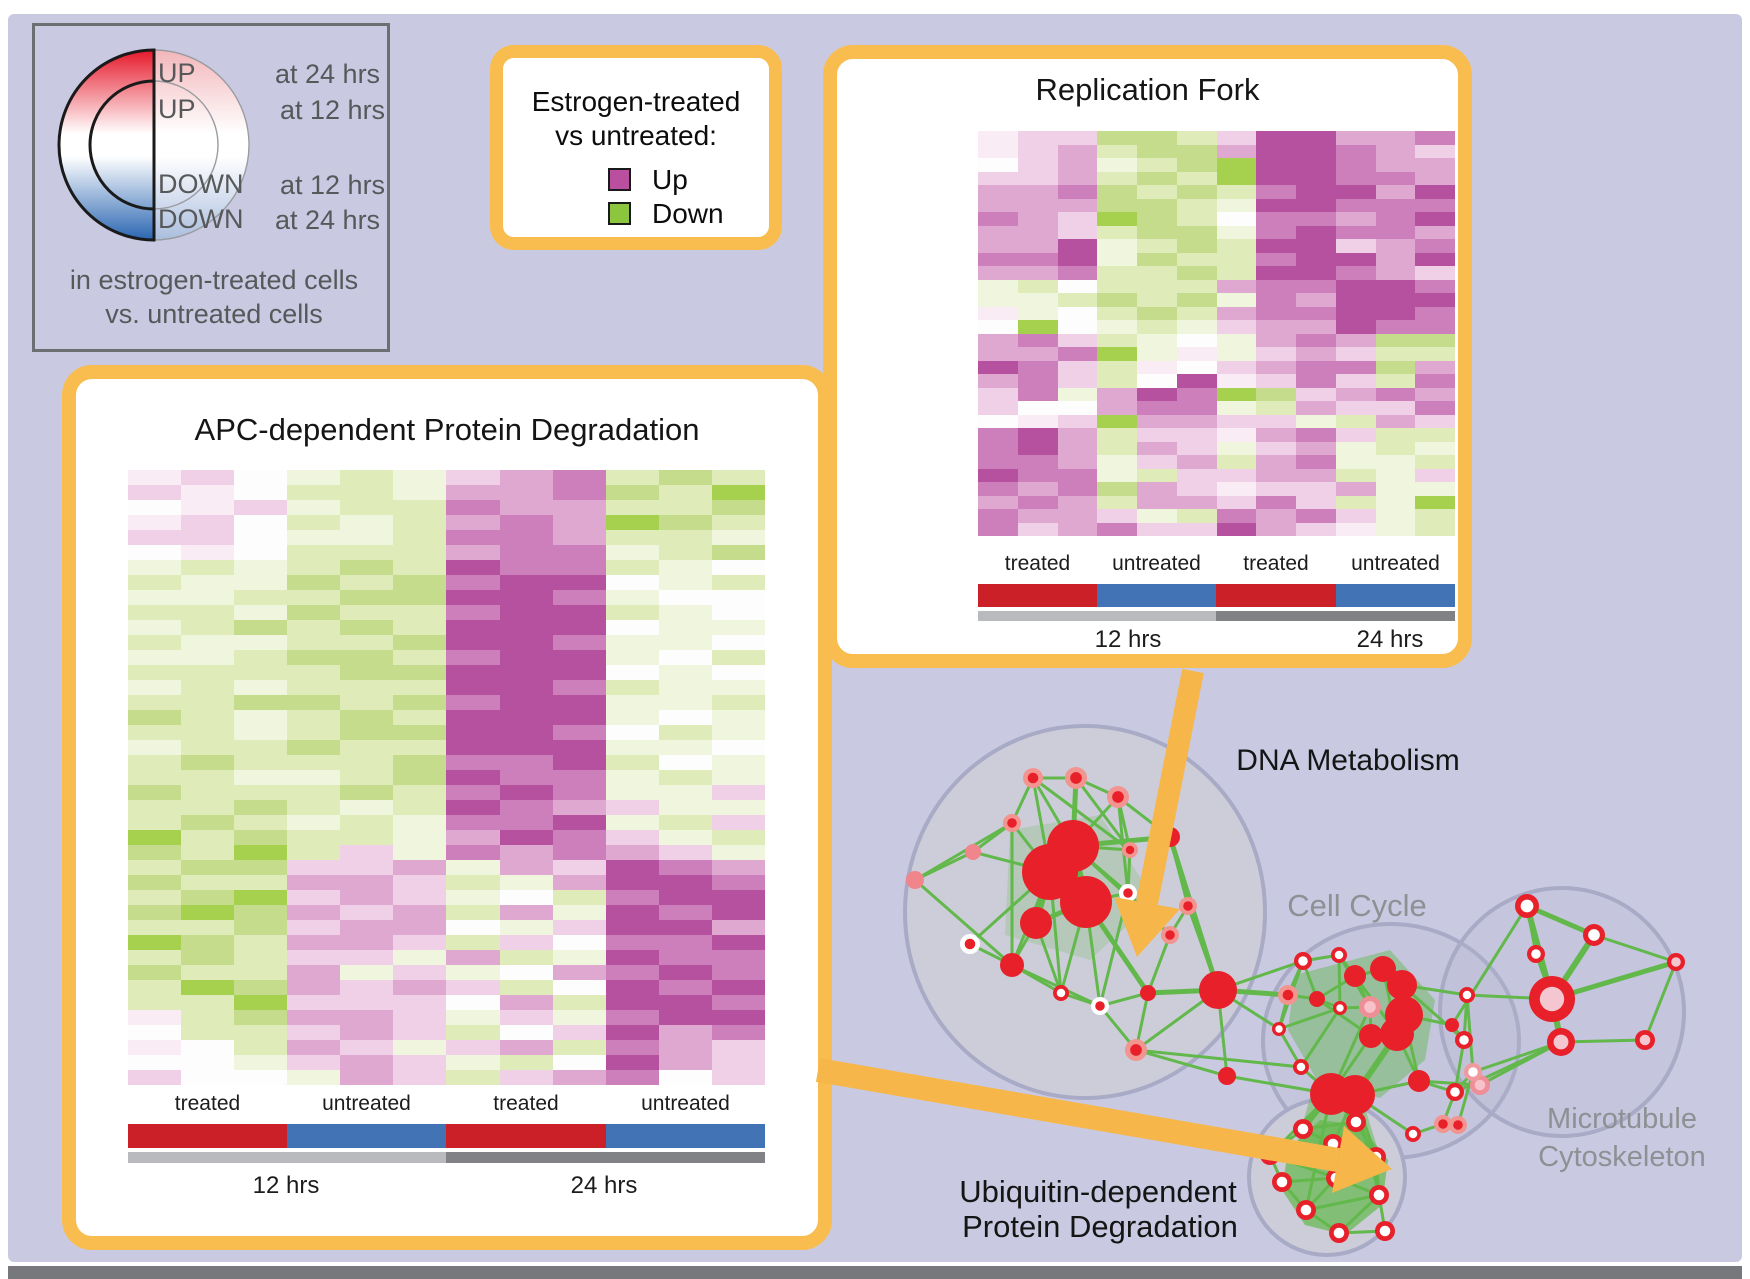  Describe the element at coordinates (201, 219) in the screenshot. I see `updown-row-dir: DOWN` at that location.